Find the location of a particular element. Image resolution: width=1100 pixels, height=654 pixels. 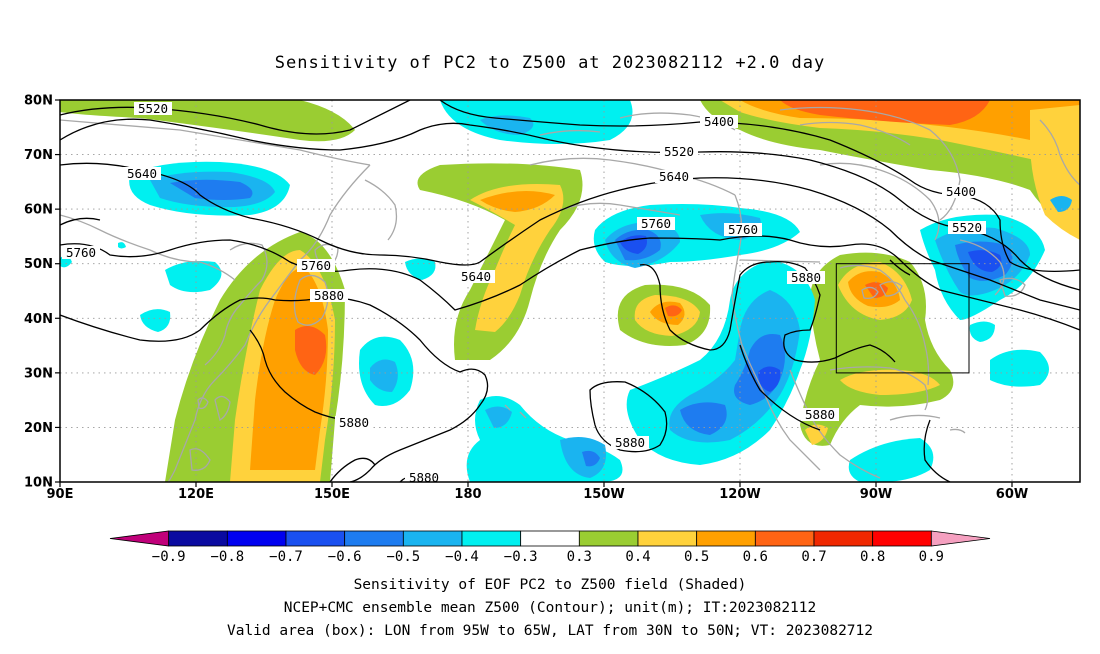

lon-label: 120W is located at coordinates (739, 494).